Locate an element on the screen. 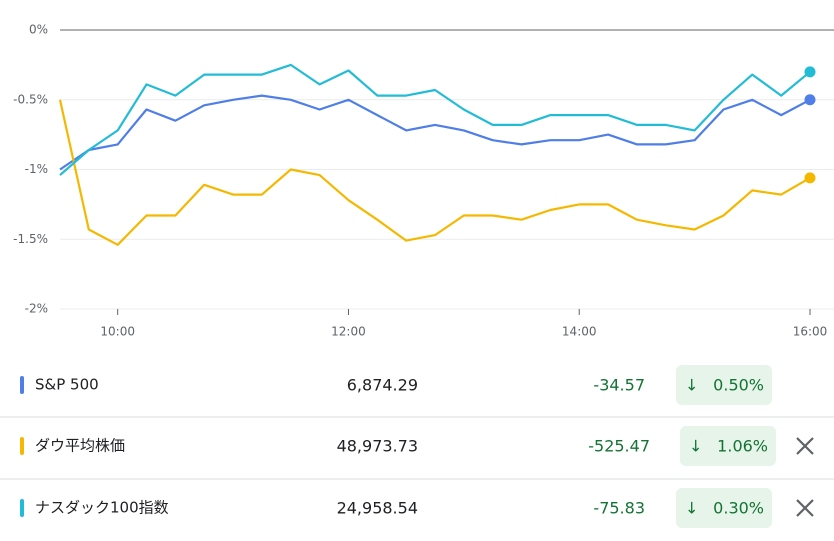 Image resolution: width=834 pixels, height=541 pixels. name: S&P 500 is located at coordinates (67, 385).